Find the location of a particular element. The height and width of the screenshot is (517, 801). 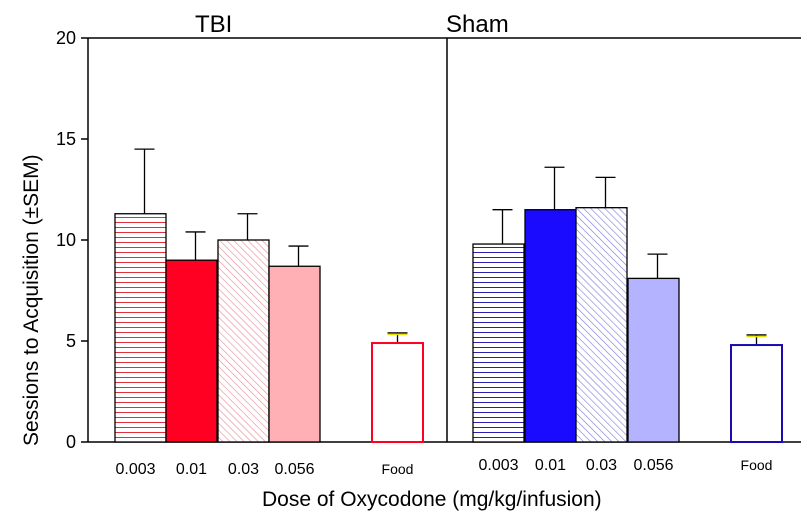

y-axis-title: Sessions to Acquisition (±SEM) is located at coordinates (31, 300).